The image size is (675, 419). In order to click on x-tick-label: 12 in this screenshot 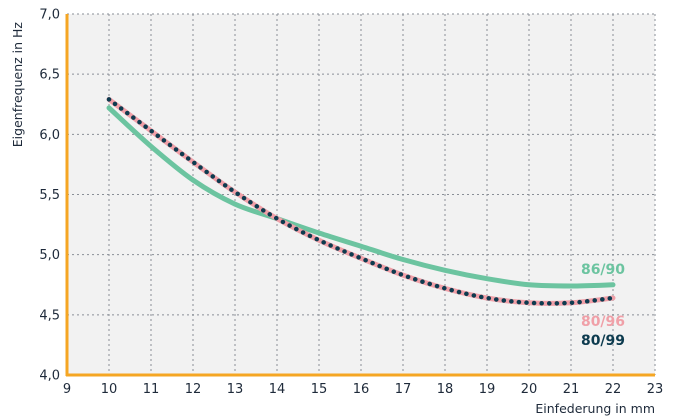, I will do `click(193, 389)`.